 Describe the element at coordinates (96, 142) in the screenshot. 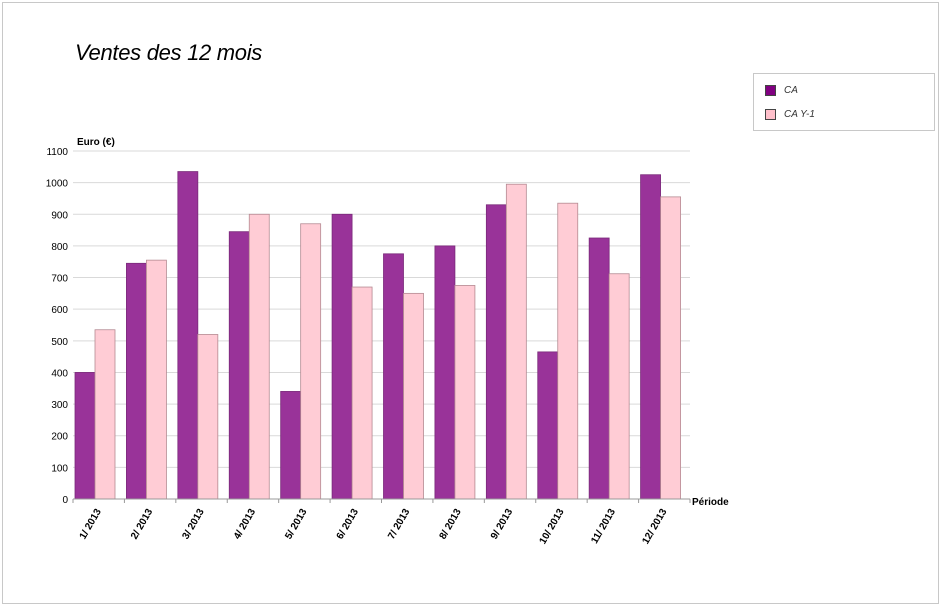

I see `y-axis-label: Euro (€)` at that location.